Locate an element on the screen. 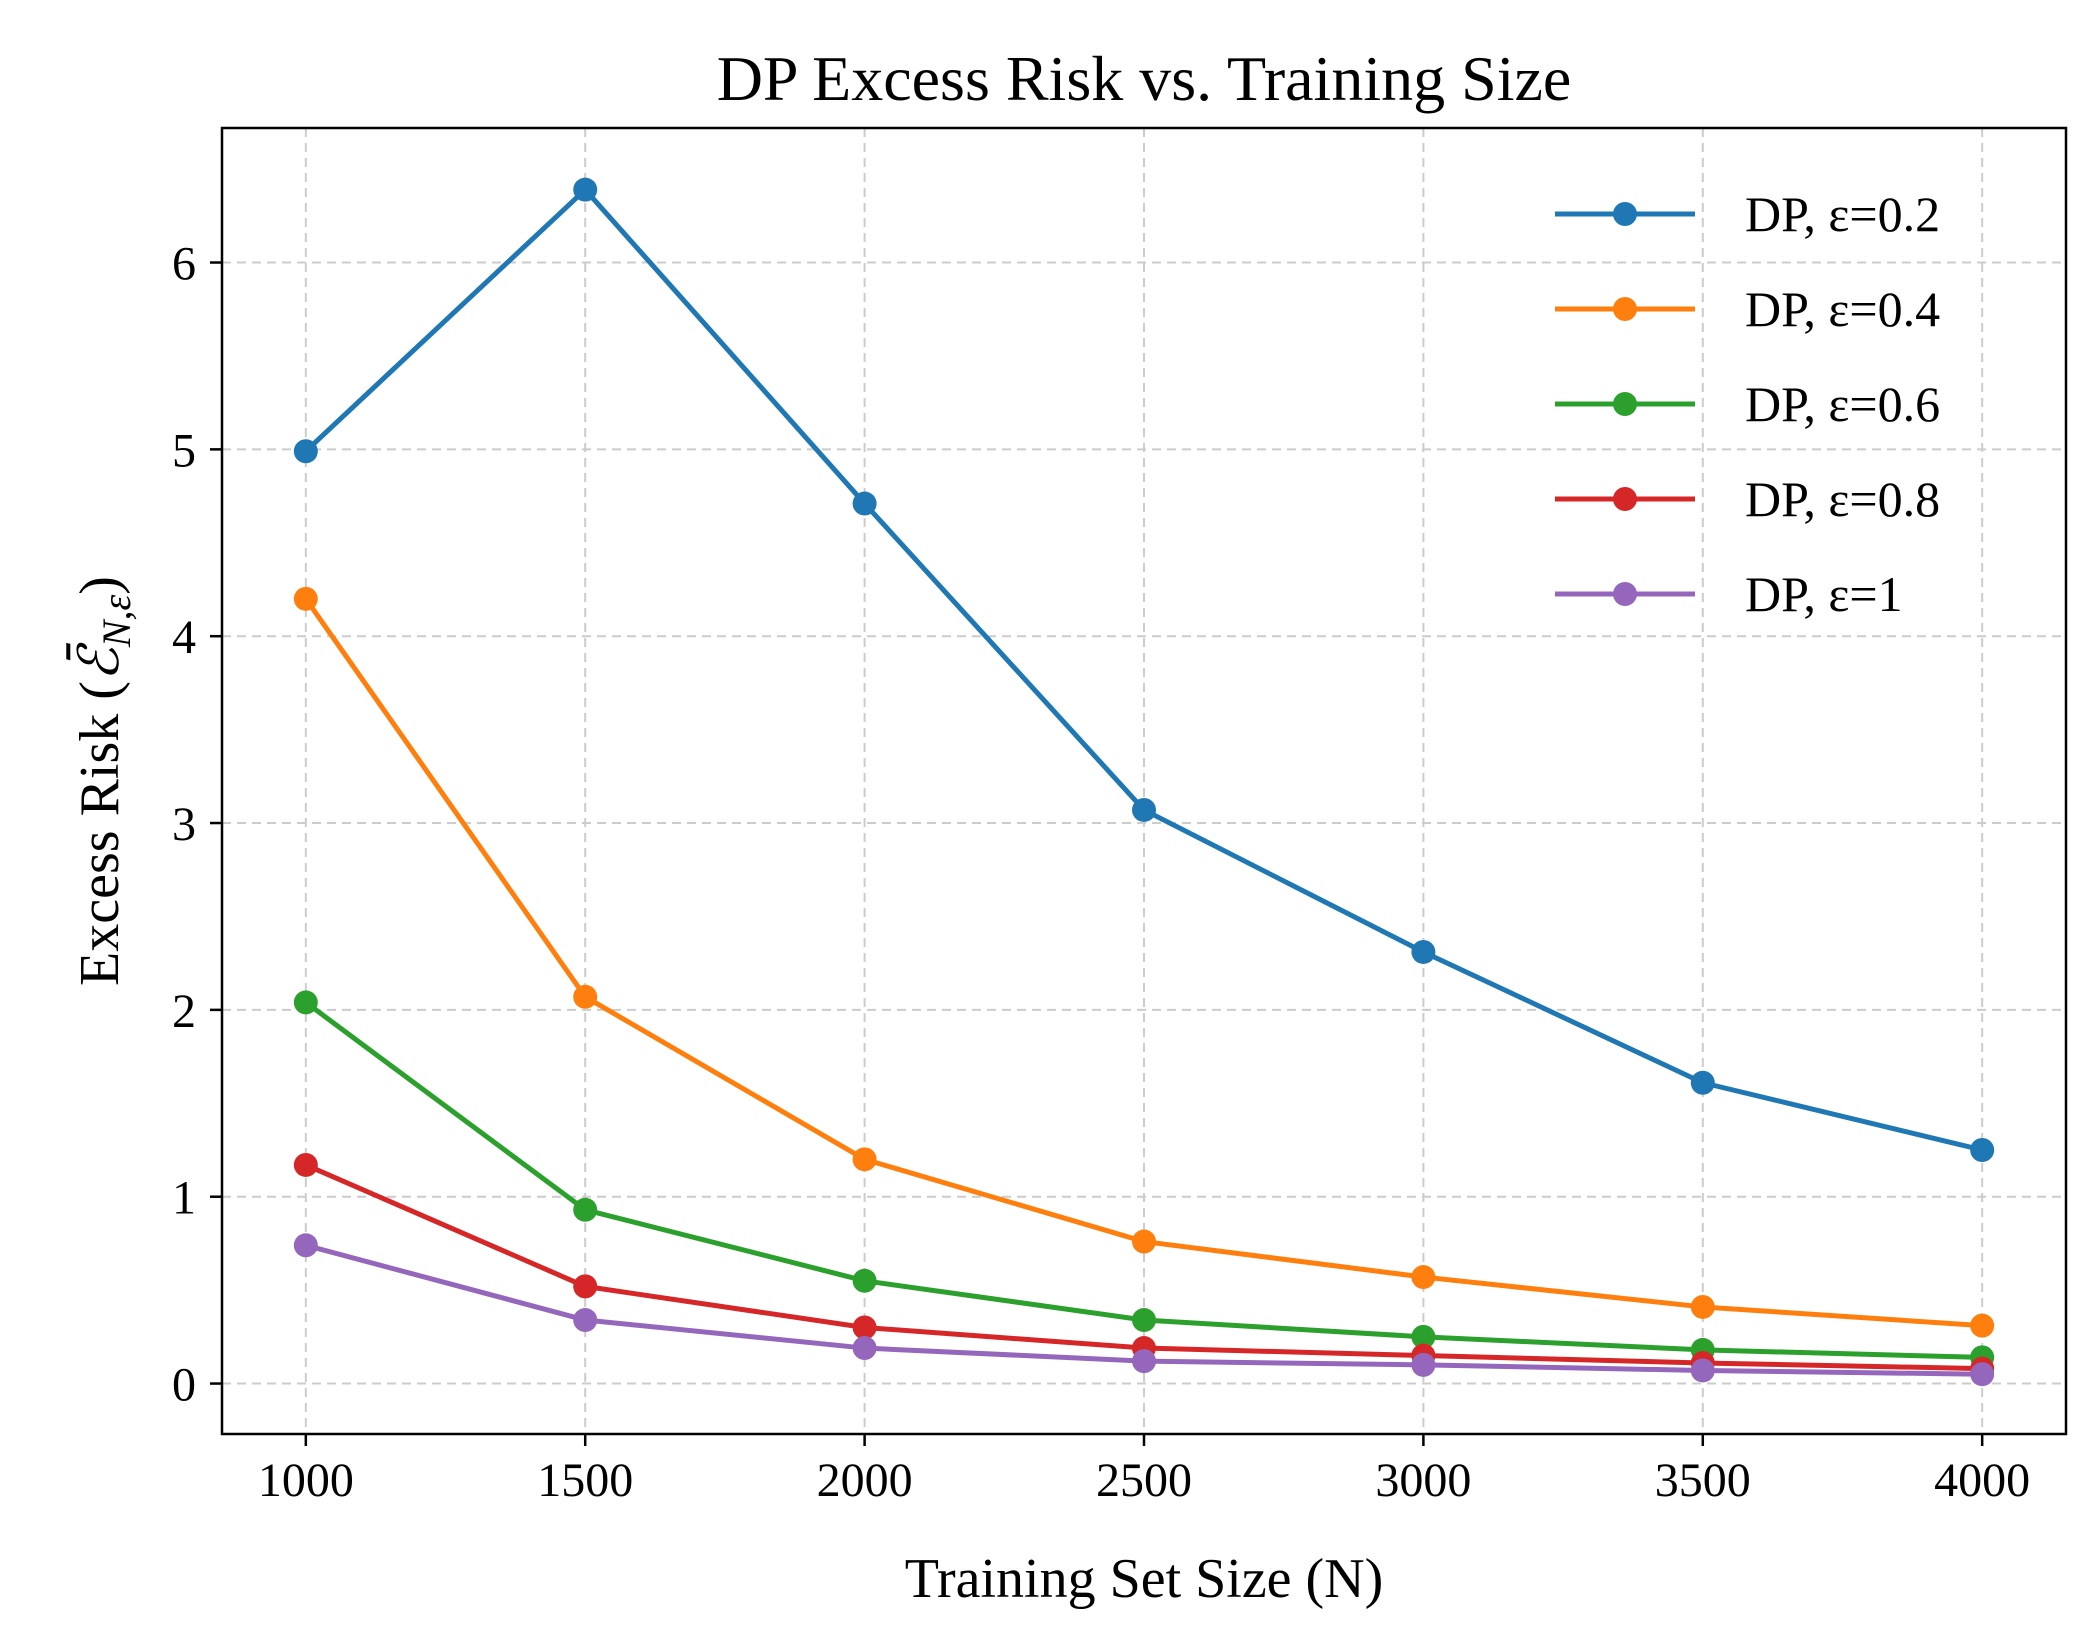  y-tick-label: 6 is located at coordinates (184, 264).